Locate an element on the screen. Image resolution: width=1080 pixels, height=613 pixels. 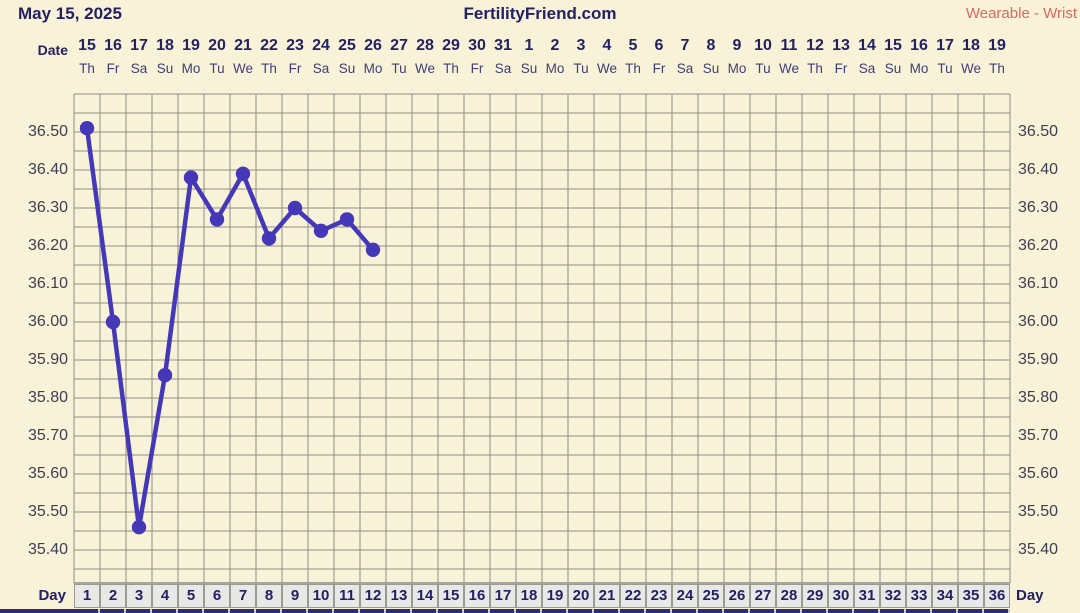
day-axis-label-left: Day is located at coordinates (52, 595).